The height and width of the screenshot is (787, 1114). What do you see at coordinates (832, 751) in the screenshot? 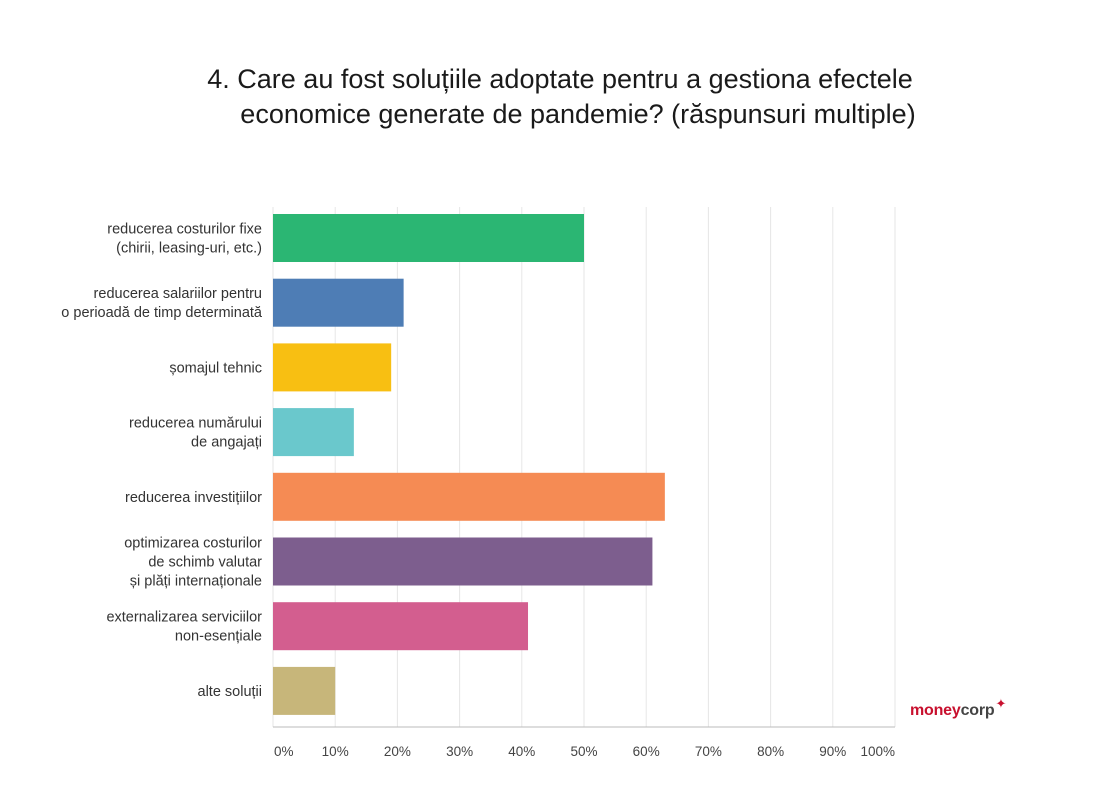
I see `x-tick-label: 90%` at bounding box center [832, 751].